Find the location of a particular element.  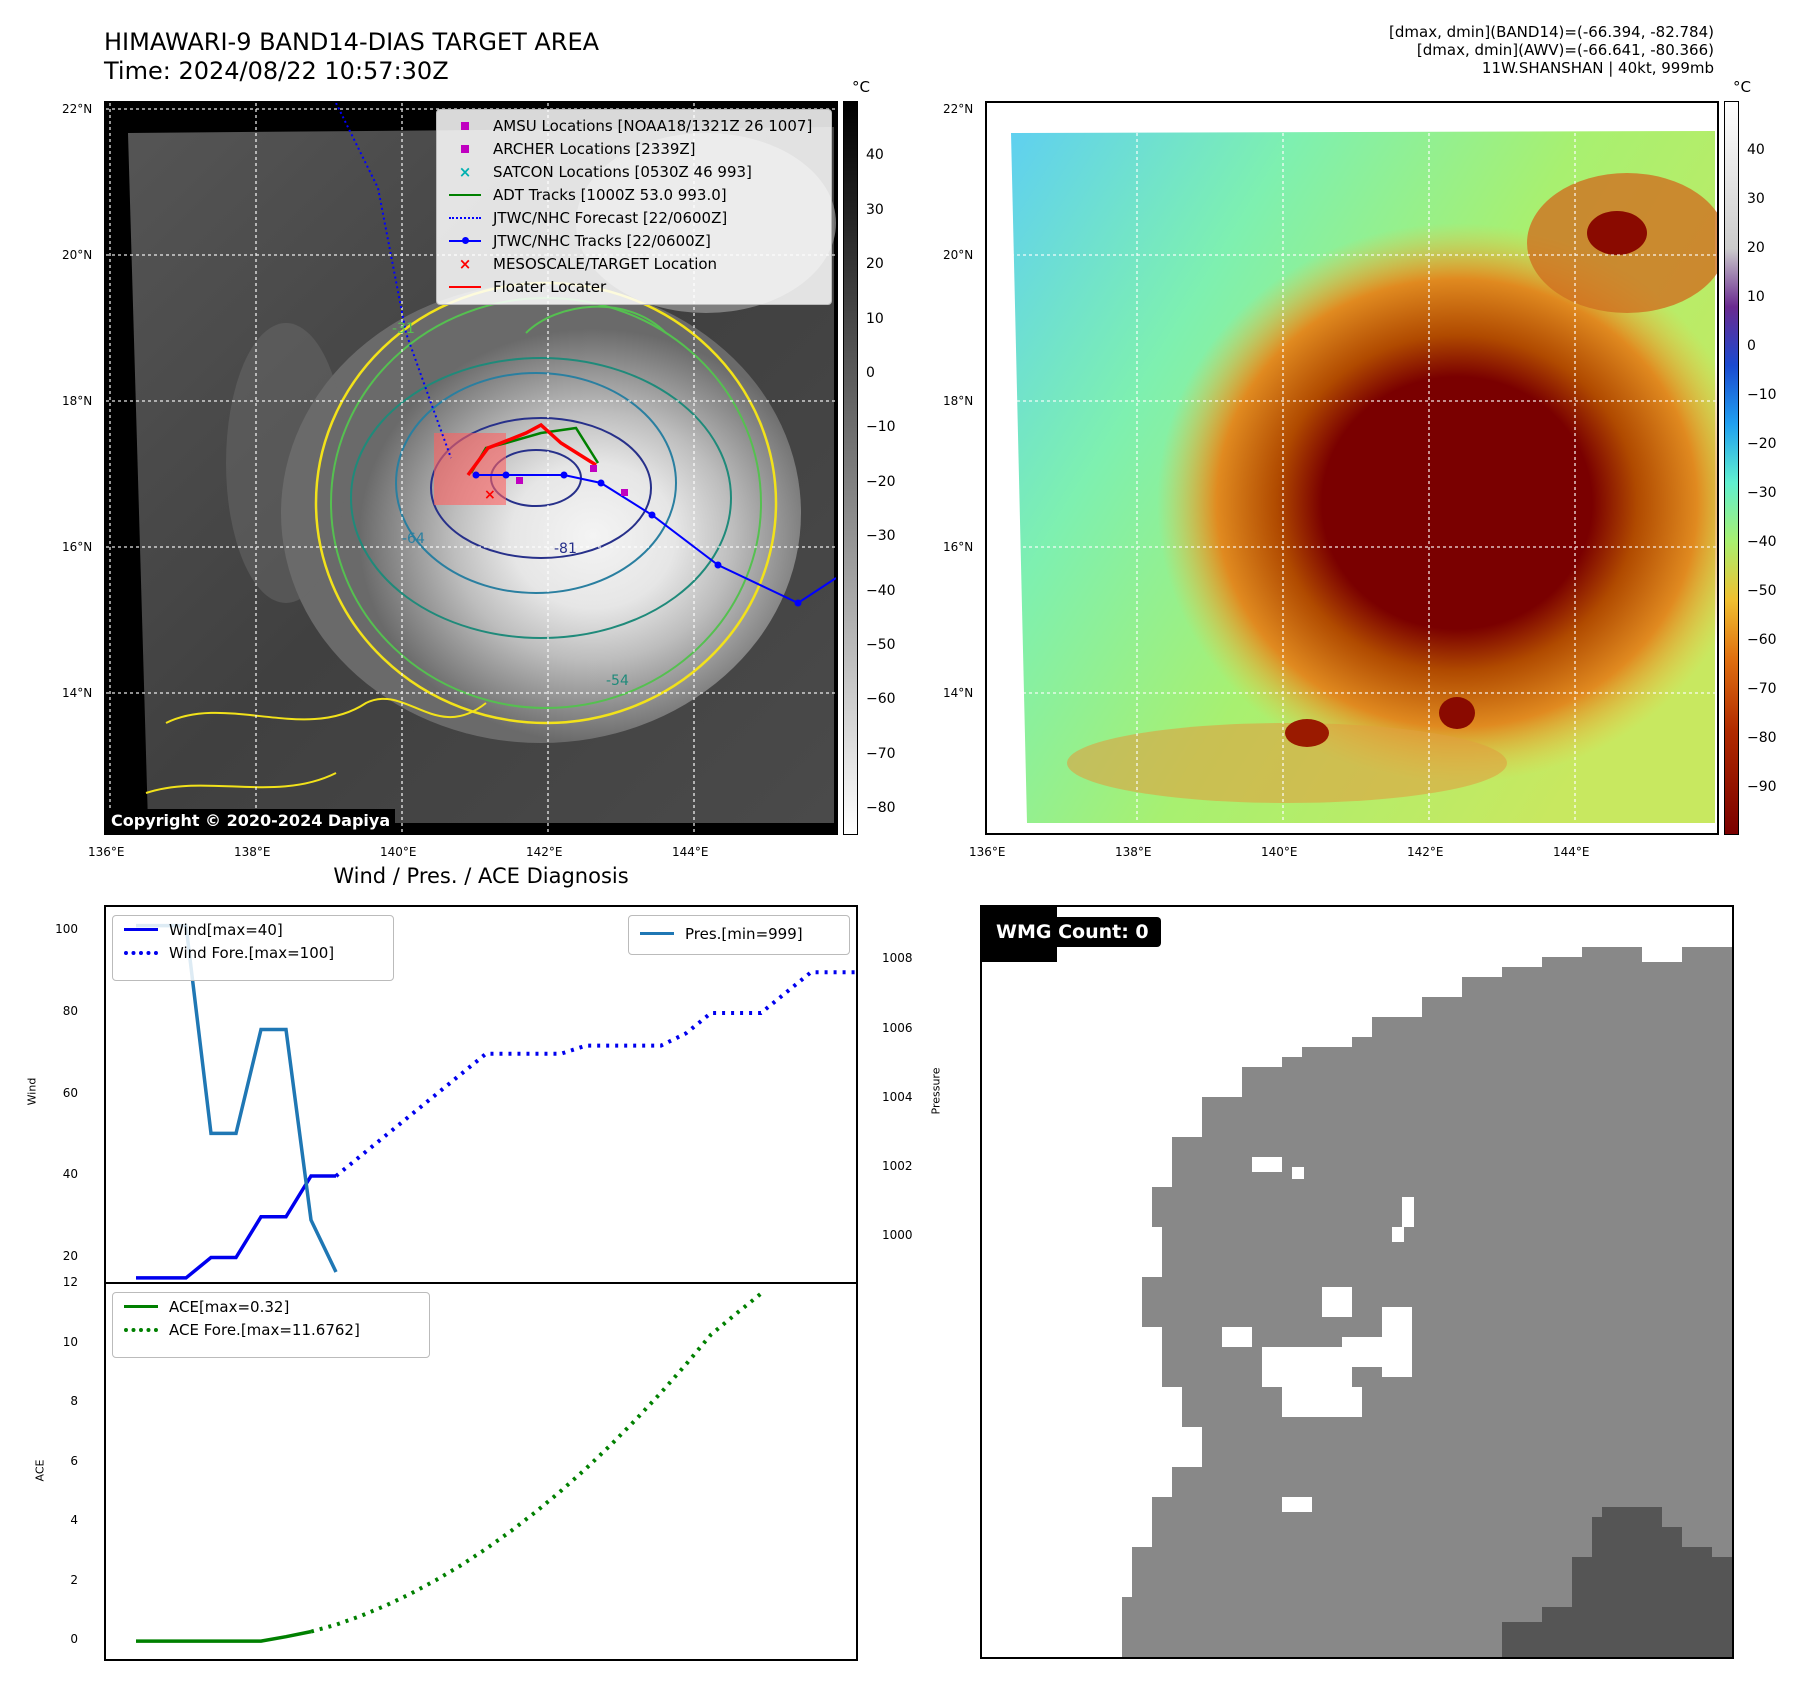

ace-panel: ACE[max=0.32] ACE Fore.[max=11.6762] is located at coordinates (481, 1471).